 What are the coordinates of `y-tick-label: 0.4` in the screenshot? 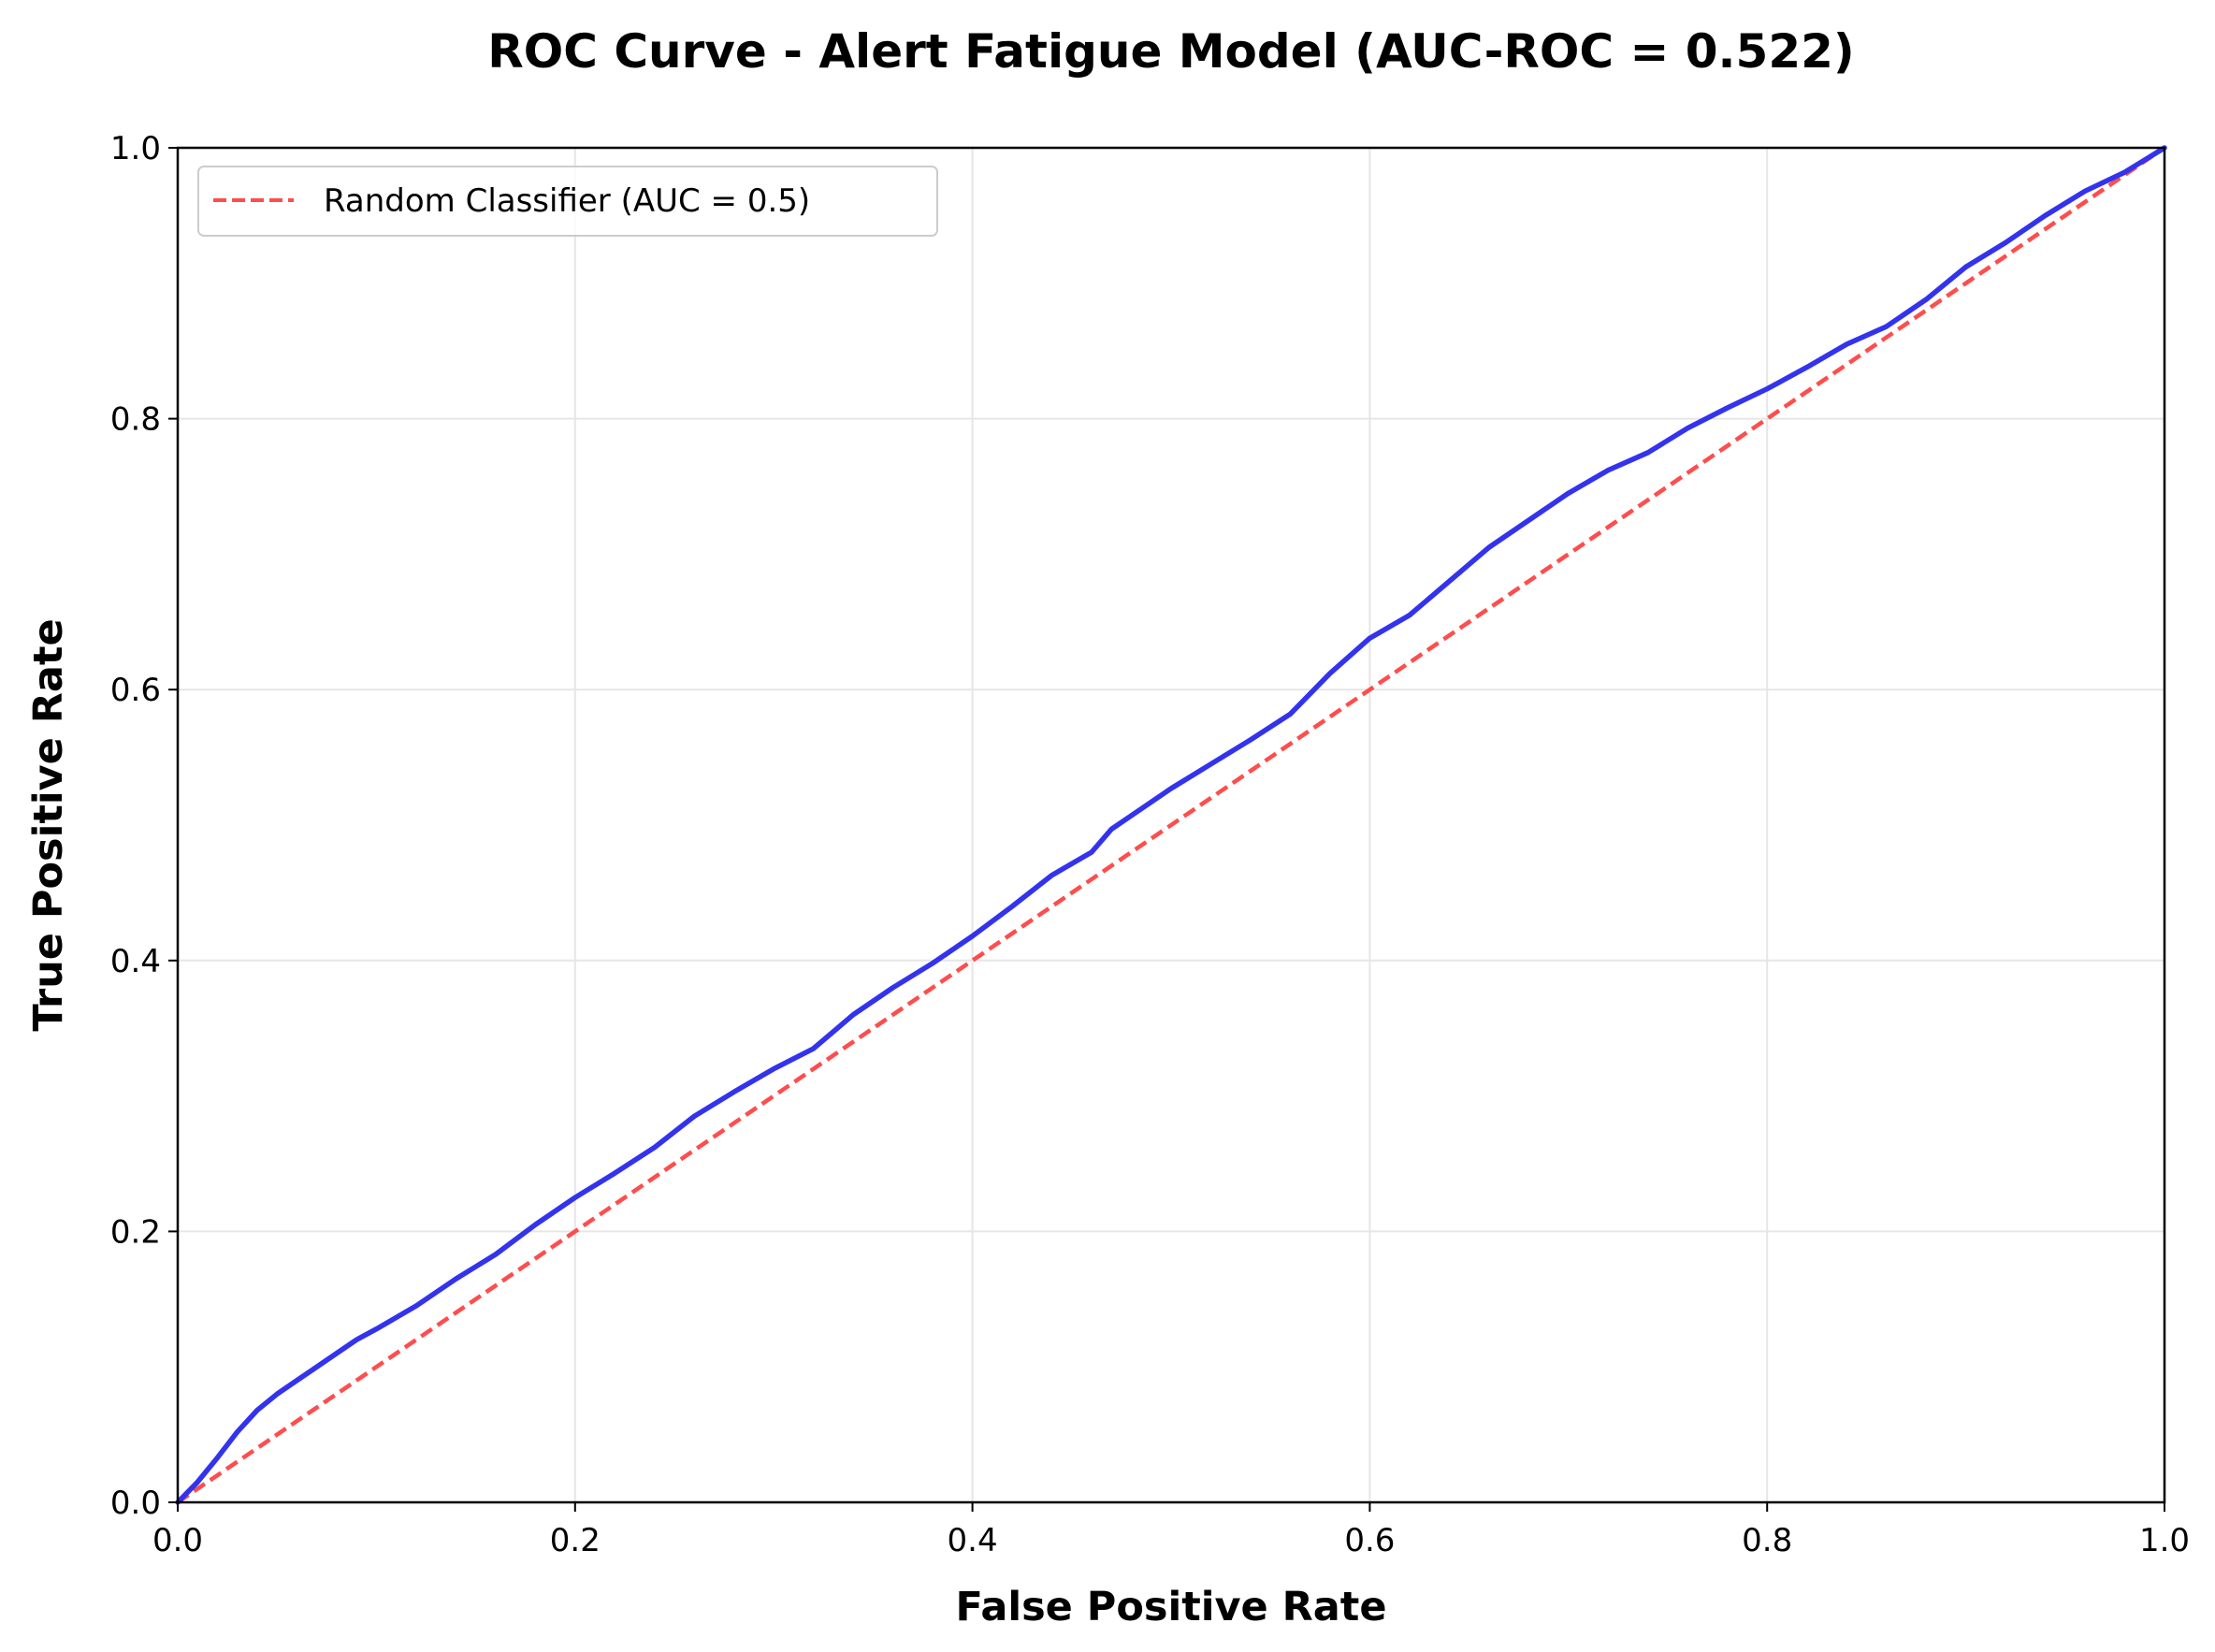 It's located at (135, 961).